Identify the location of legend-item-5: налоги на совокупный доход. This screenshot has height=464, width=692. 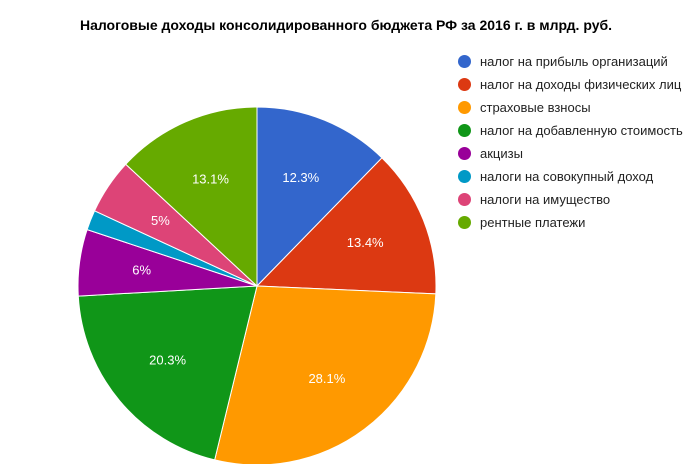
(573, 176).